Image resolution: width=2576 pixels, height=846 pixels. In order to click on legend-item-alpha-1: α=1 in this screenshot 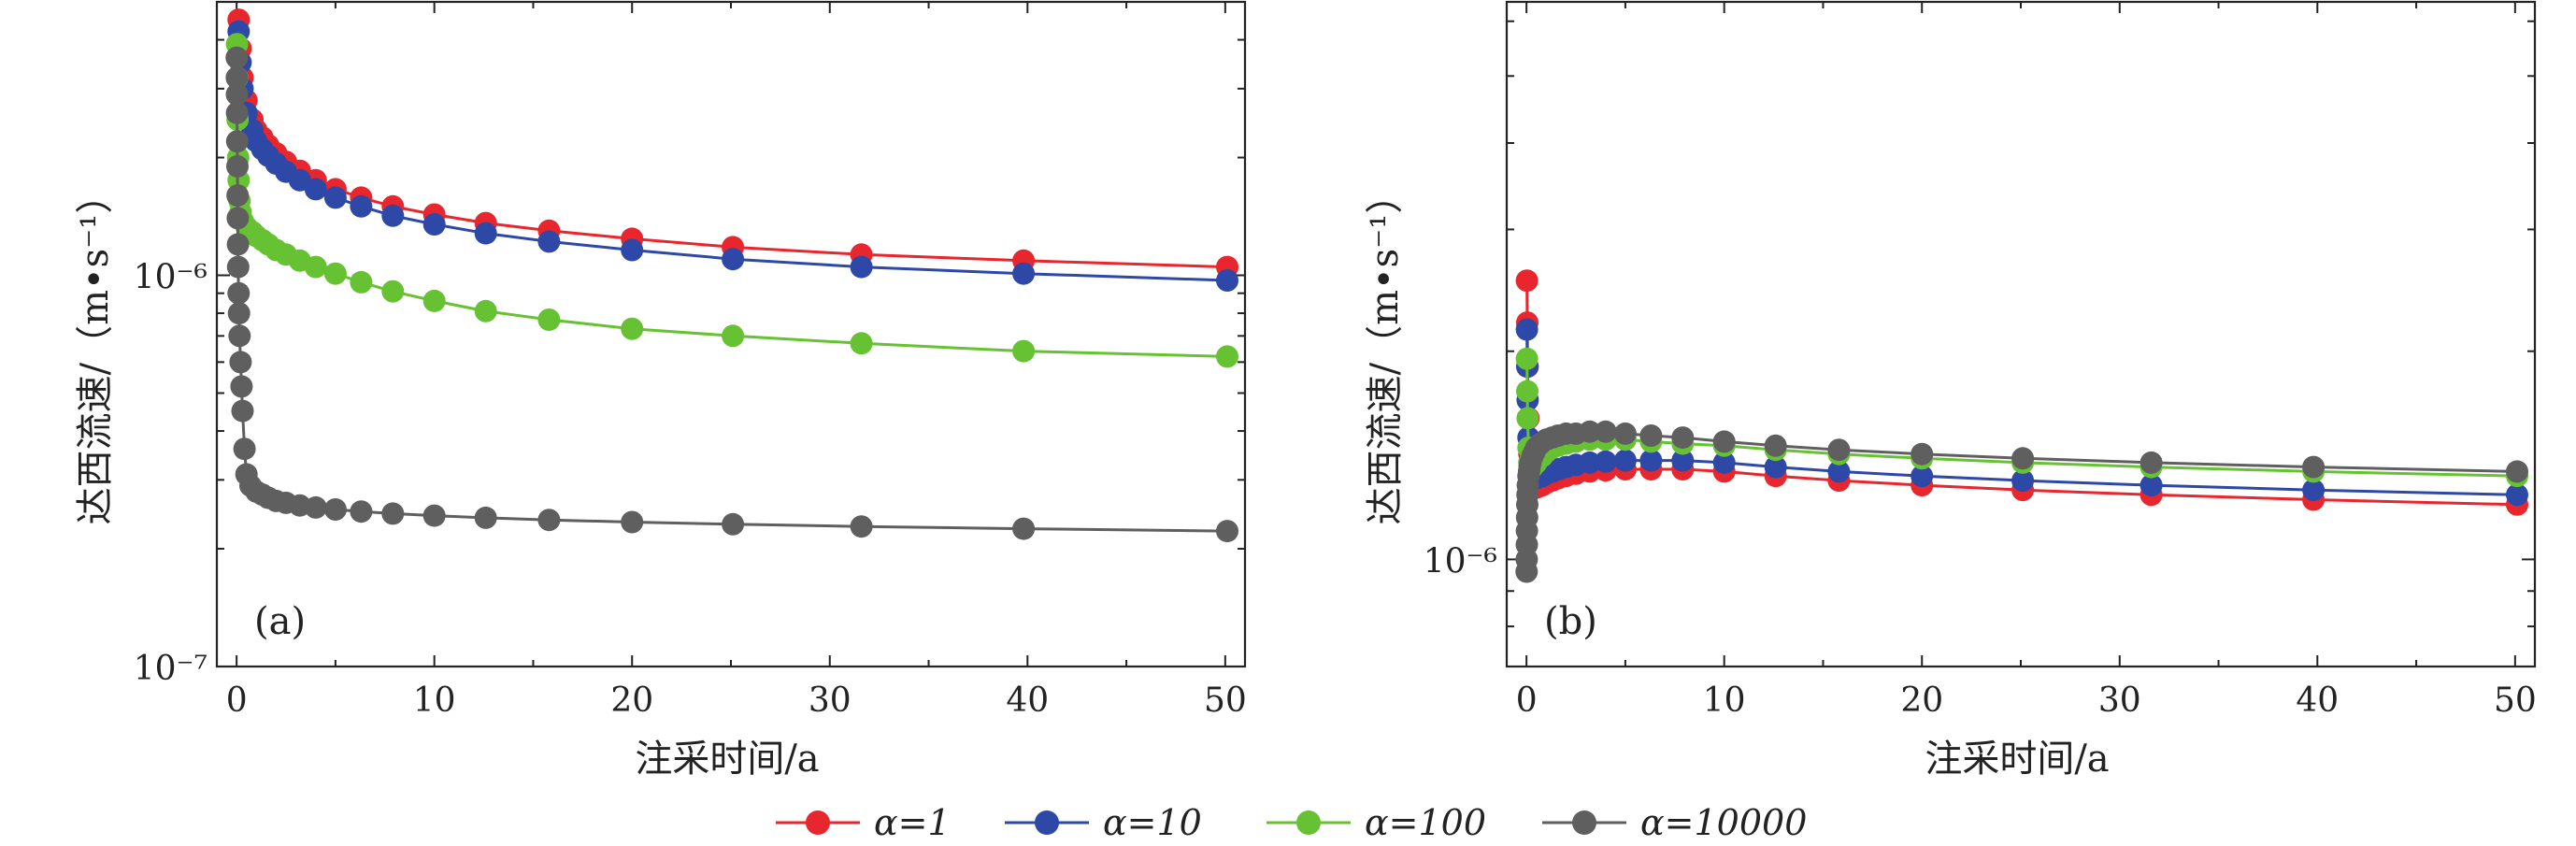, I will do `click(863, 822)`.